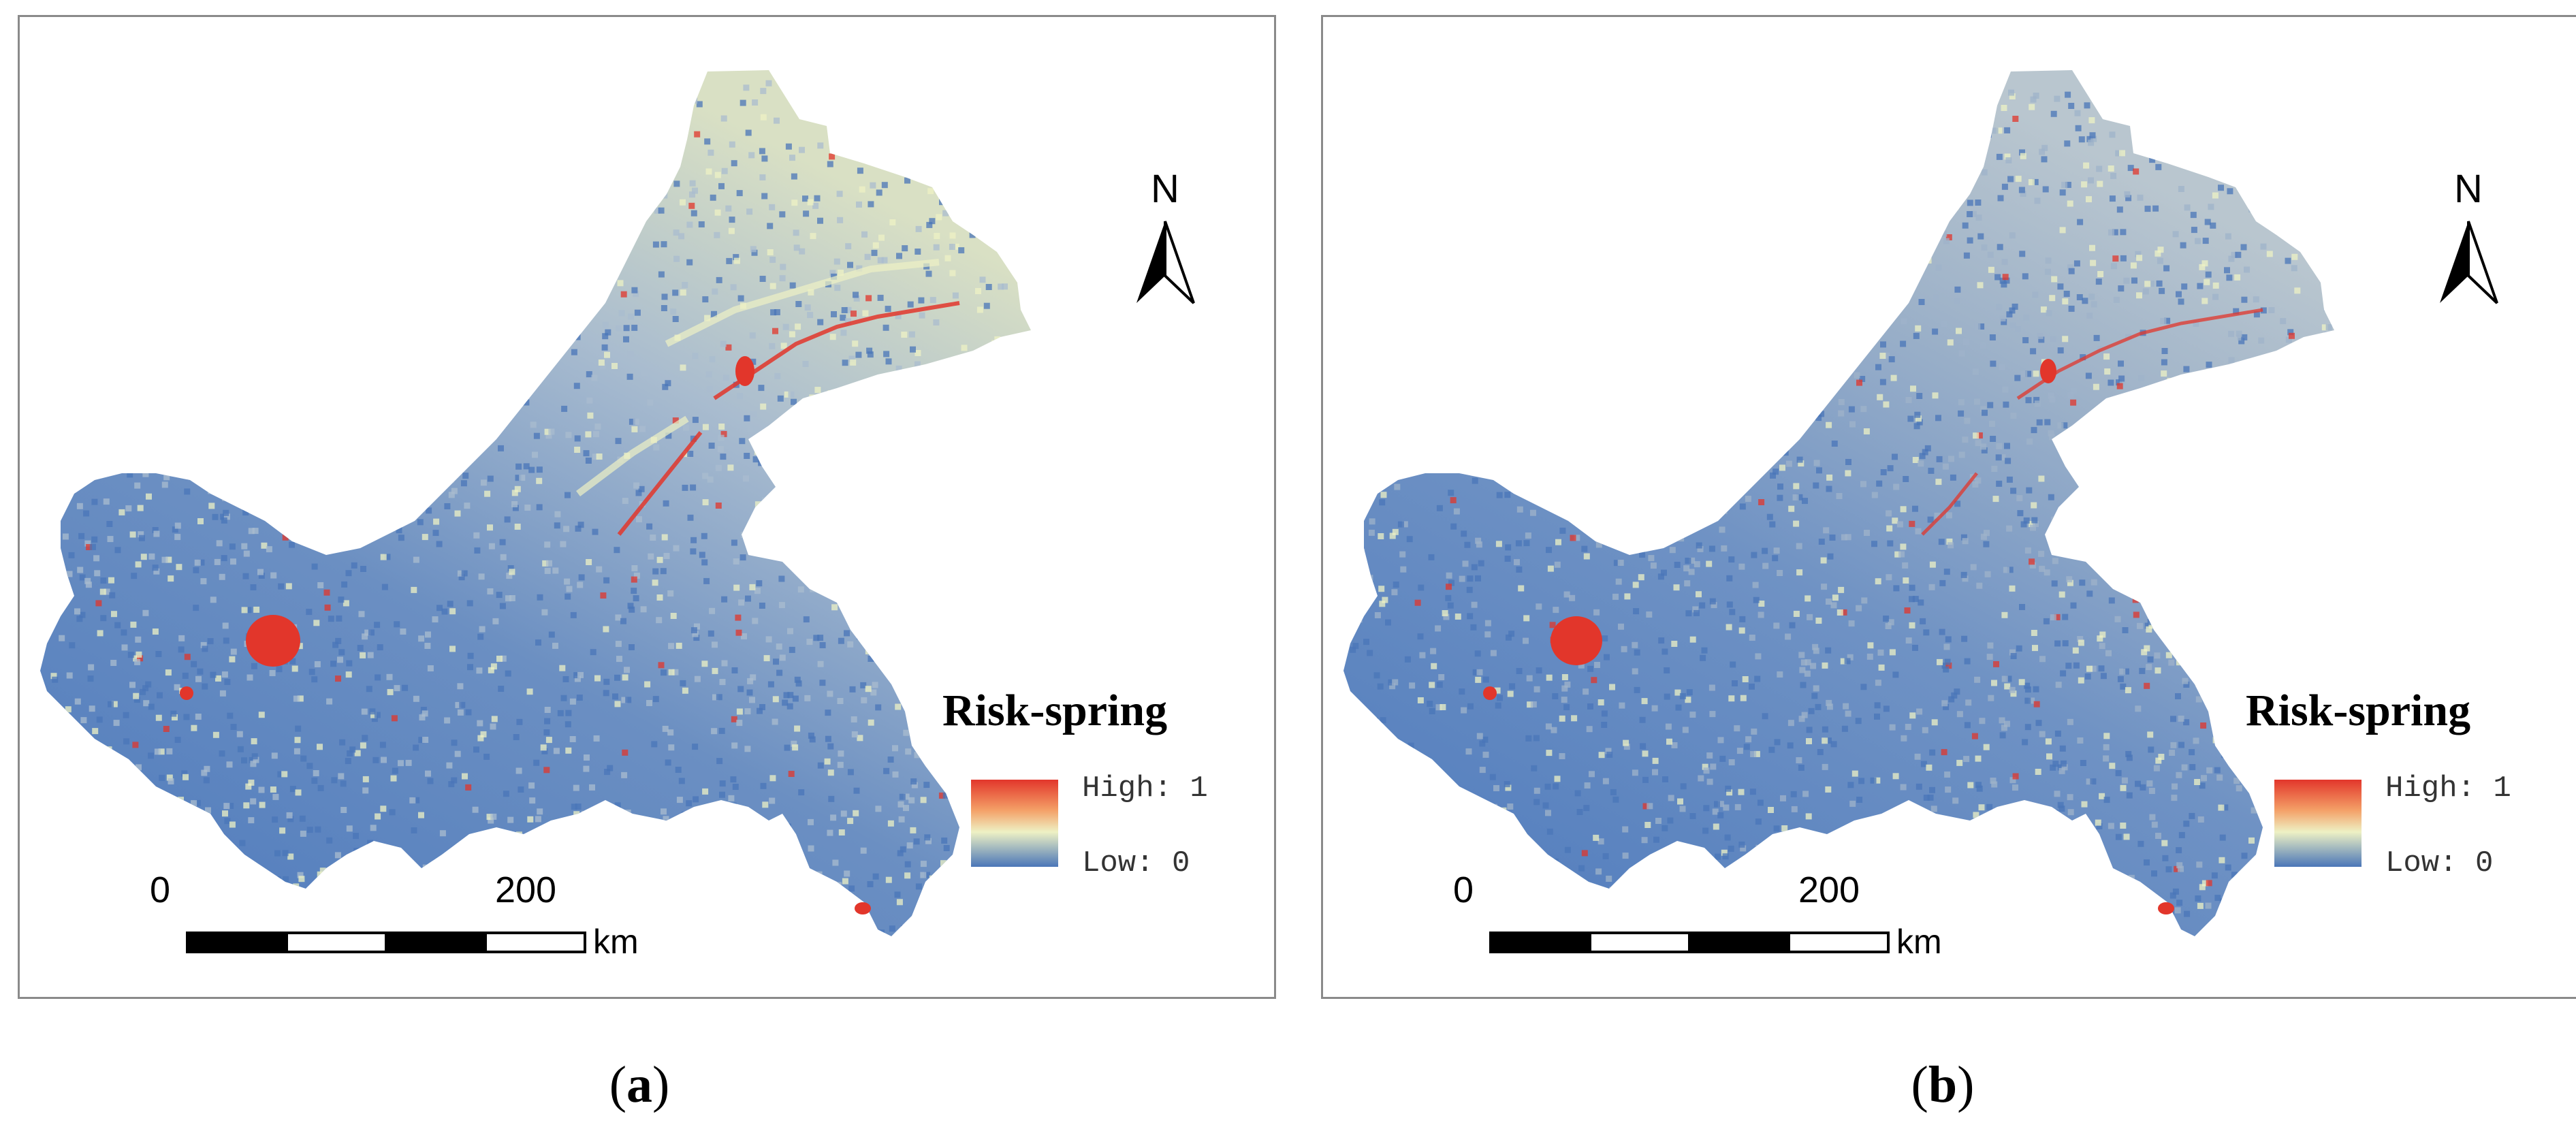 Image resolution: width=2576 pixels, height=1146 pixels. Describe the element at coordinates (639, 1084) in the screenshot. I see `panel-caption-a: (a)` at that location.